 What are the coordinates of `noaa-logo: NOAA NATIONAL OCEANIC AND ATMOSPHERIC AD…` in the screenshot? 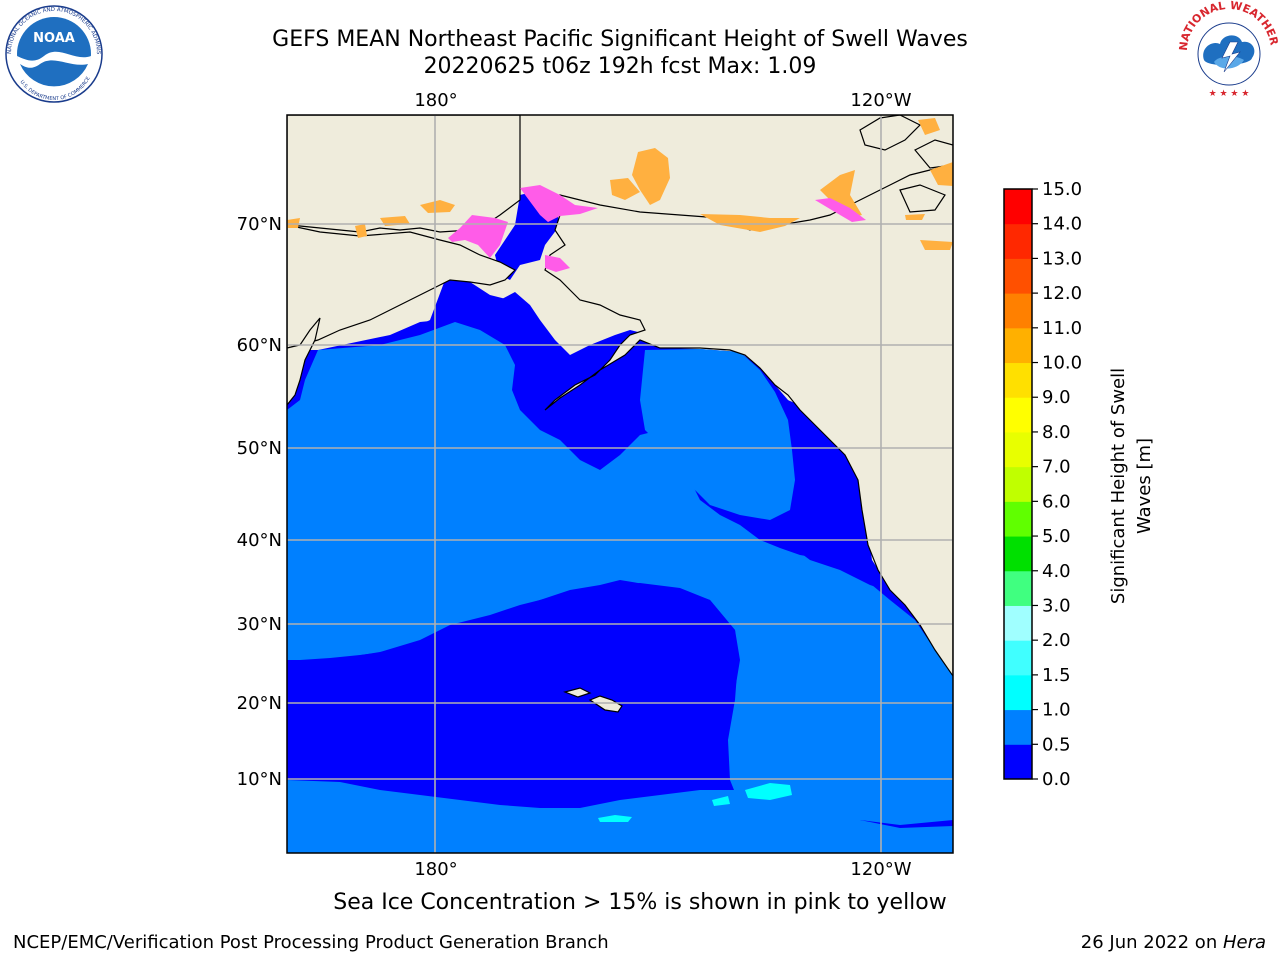 It's located at (53, 53).